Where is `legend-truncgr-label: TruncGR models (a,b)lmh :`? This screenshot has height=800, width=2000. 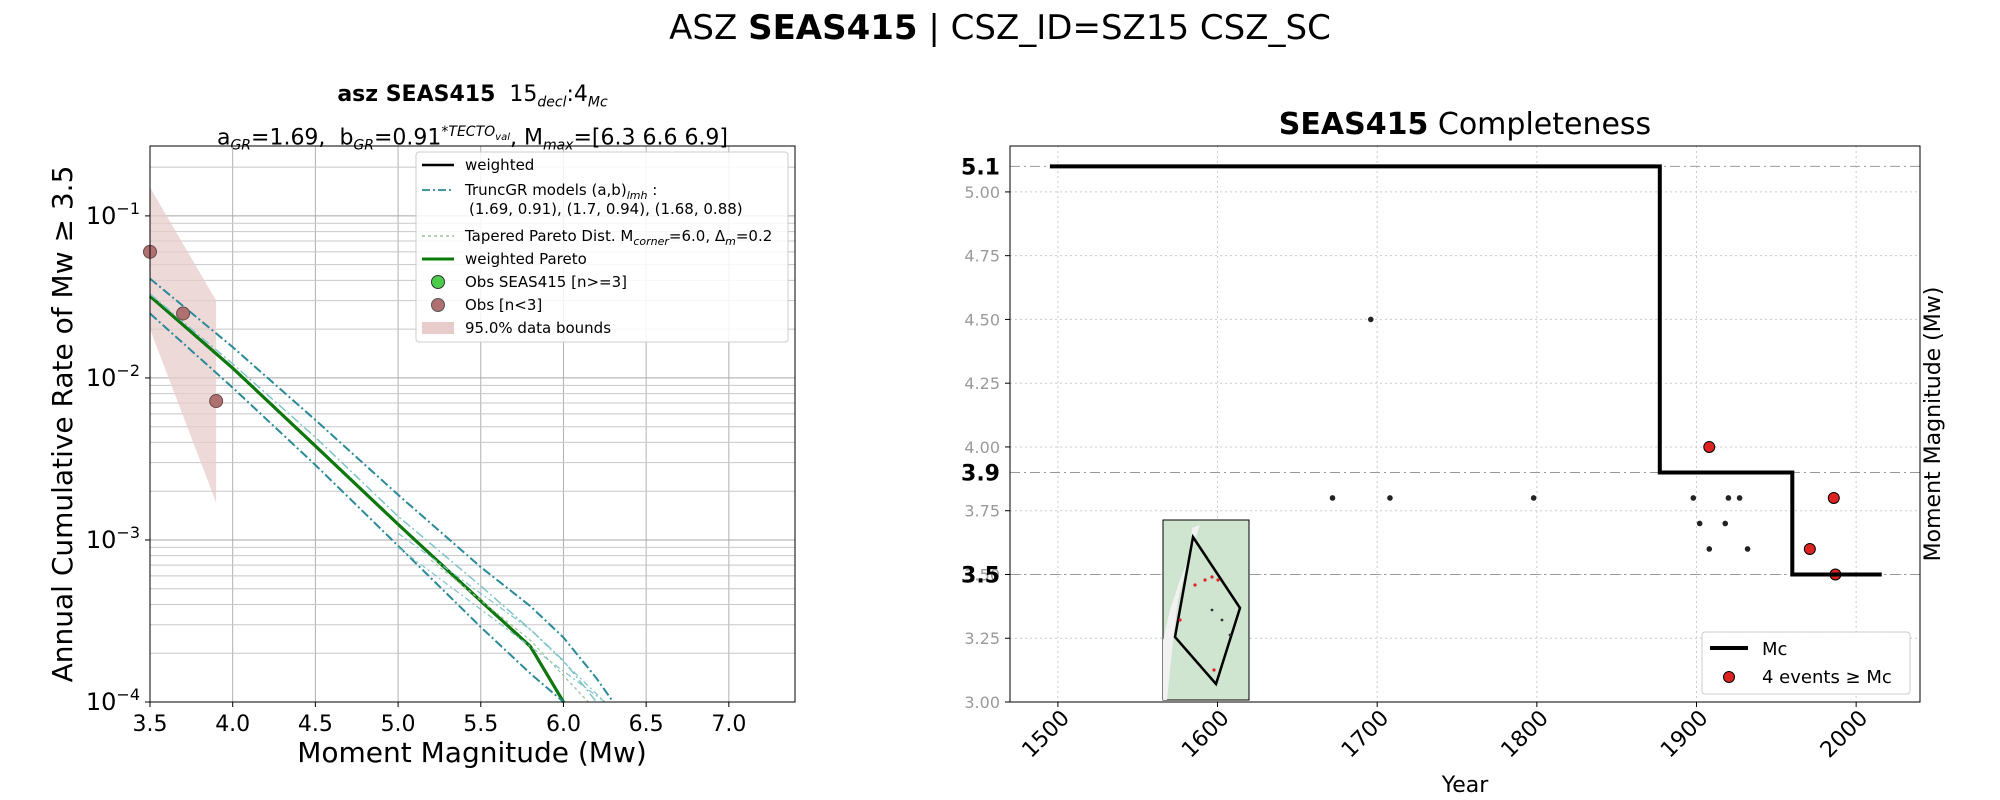
legend-truncgr-label: TruncGR models (a,b)lmh : is located at coordinates (560, 191).